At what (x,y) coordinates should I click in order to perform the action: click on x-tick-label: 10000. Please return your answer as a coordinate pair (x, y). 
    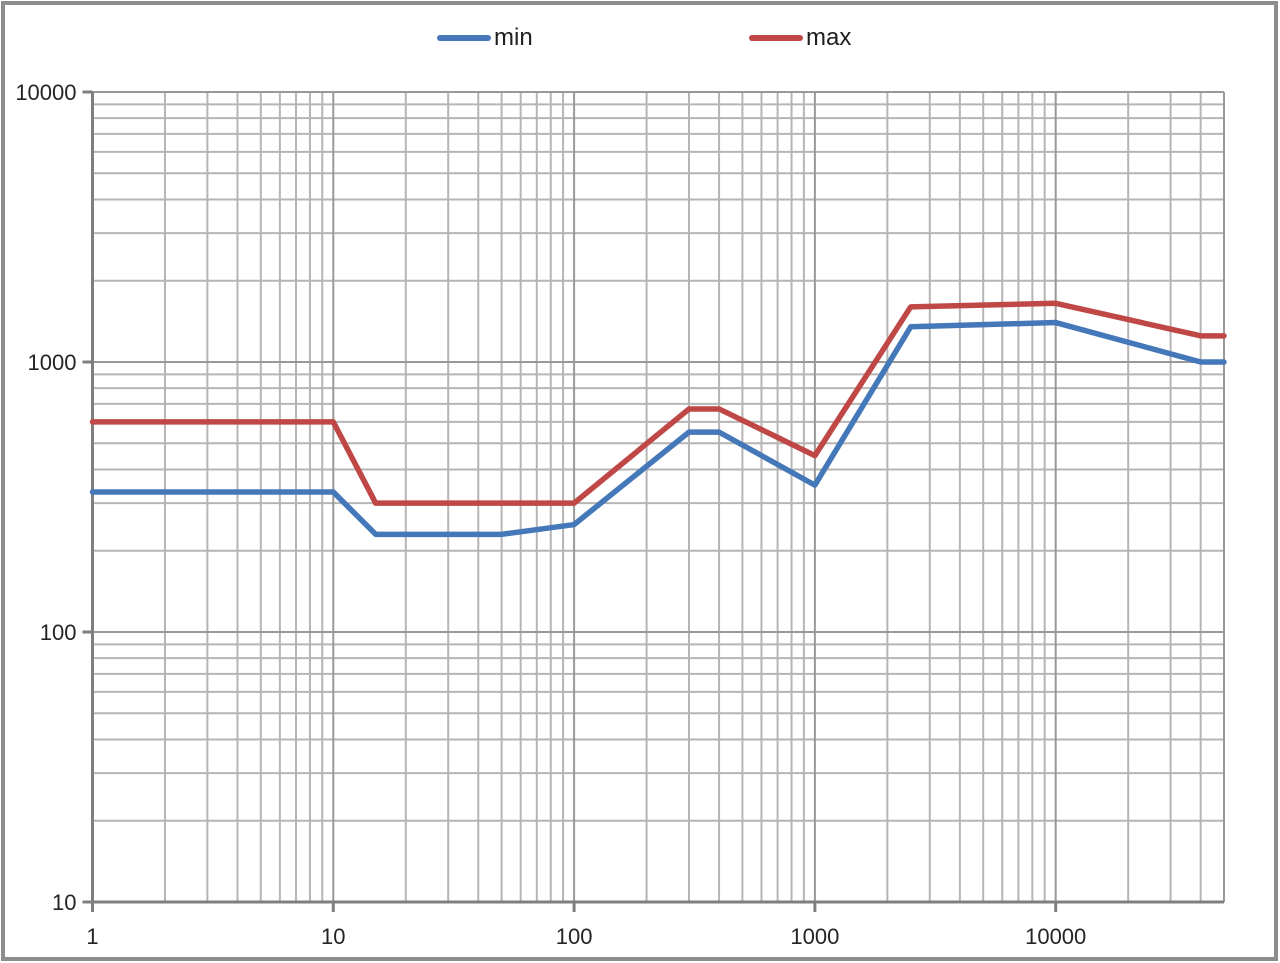
    Looking at the image, I should click on (1055, 936).